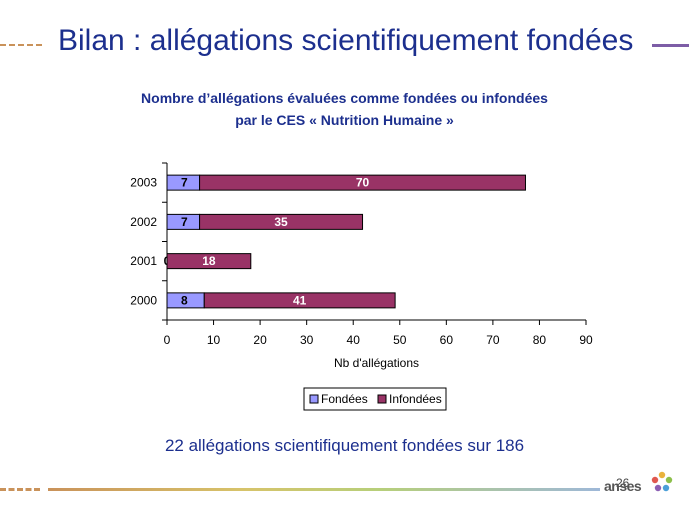  Describe the element at coordinates (143, 300) in the screenshot. I see `y-category-label: 2000` at that location.